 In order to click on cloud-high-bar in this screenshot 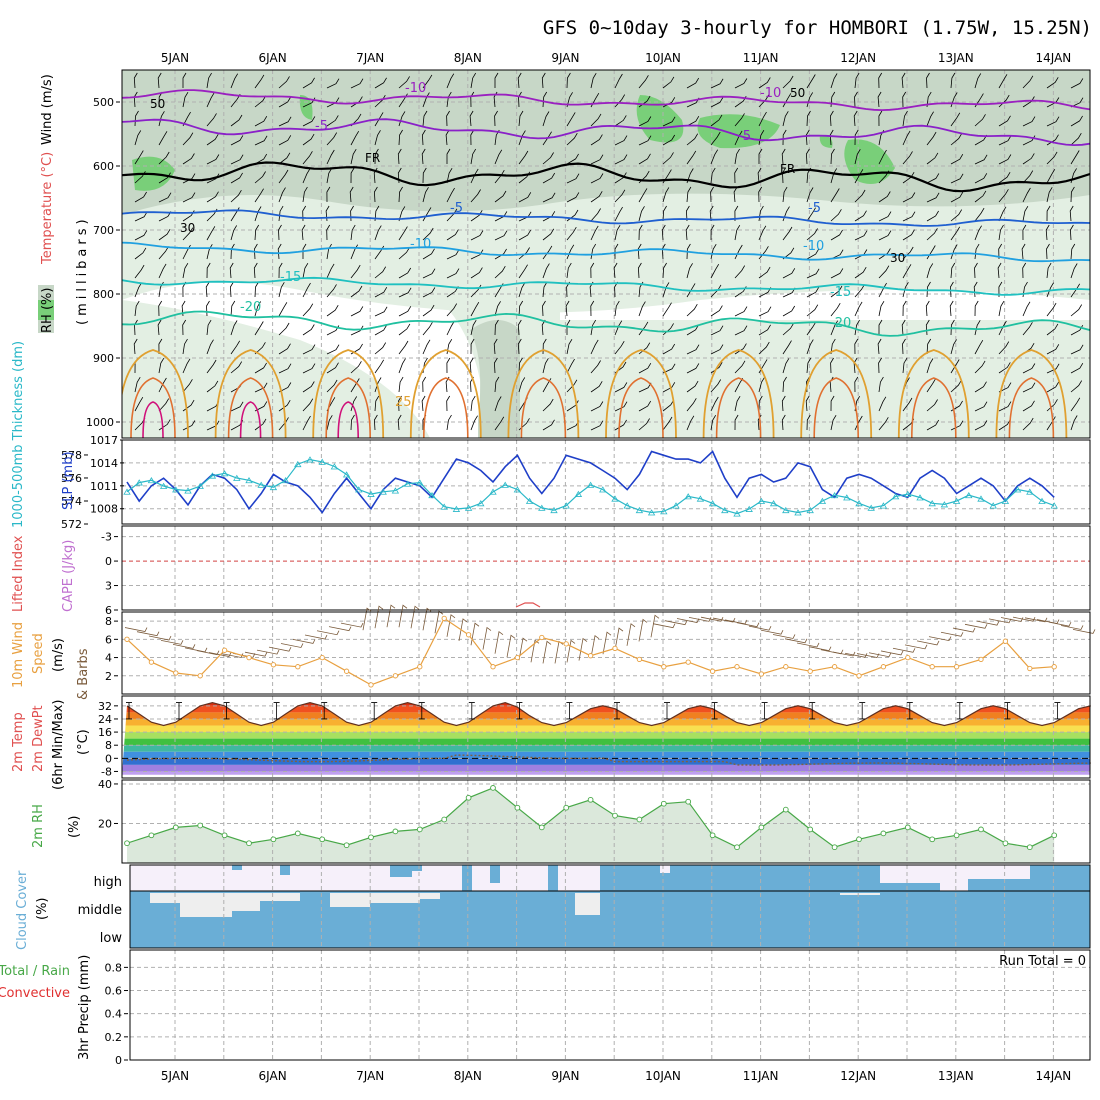, I will do `click(285, 870)`.